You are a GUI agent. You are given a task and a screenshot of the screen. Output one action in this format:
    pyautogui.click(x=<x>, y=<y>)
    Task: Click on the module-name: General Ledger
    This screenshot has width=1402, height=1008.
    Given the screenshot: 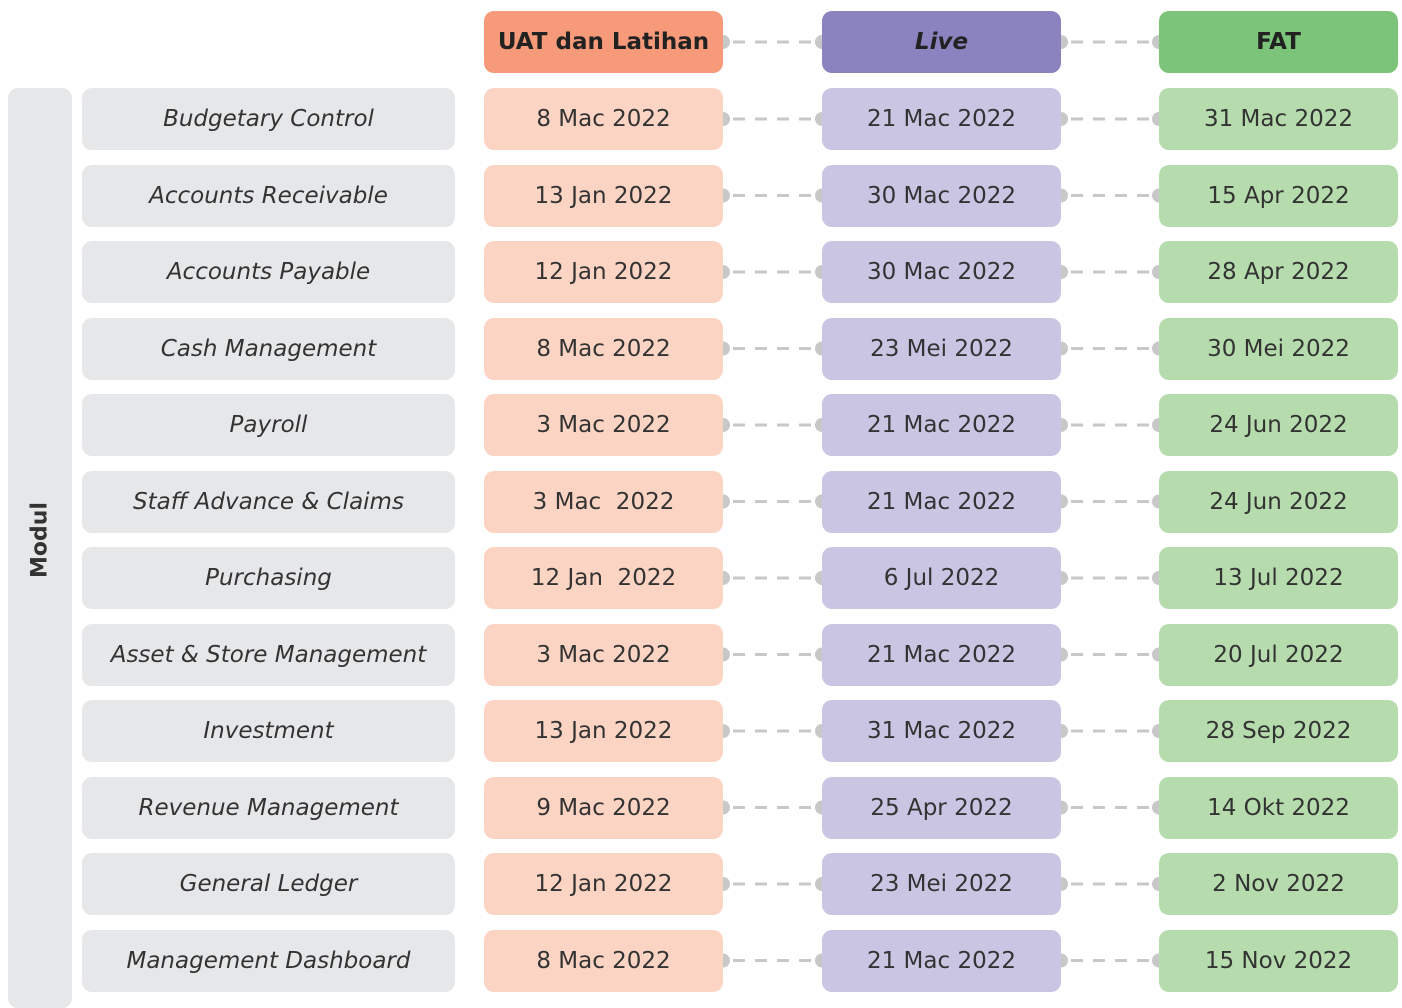 What is the action you would take?
    pyautogui.click(x=268, y=884)
    